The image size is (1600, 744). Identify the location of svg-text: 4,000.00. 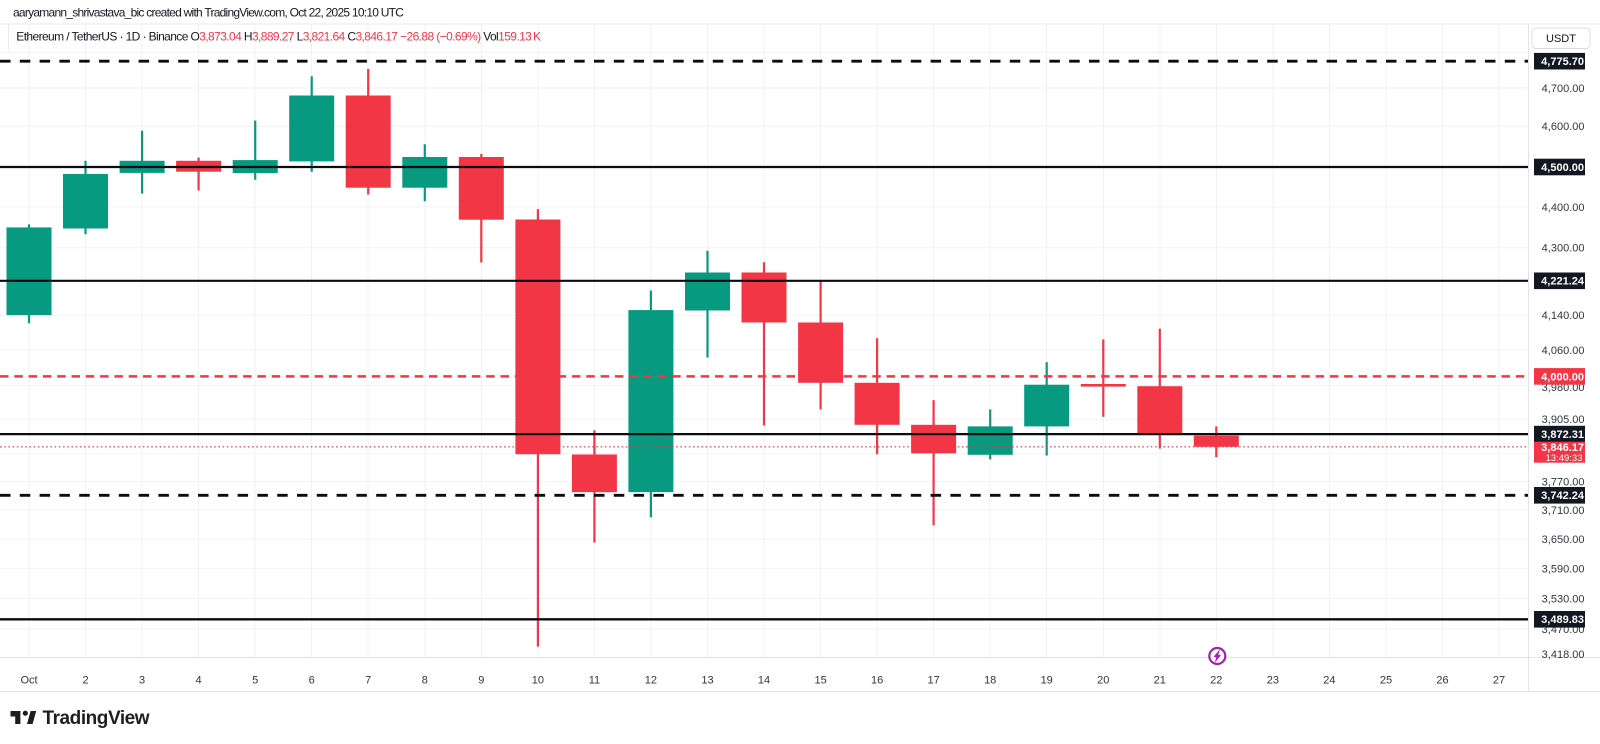
(1562, 377).